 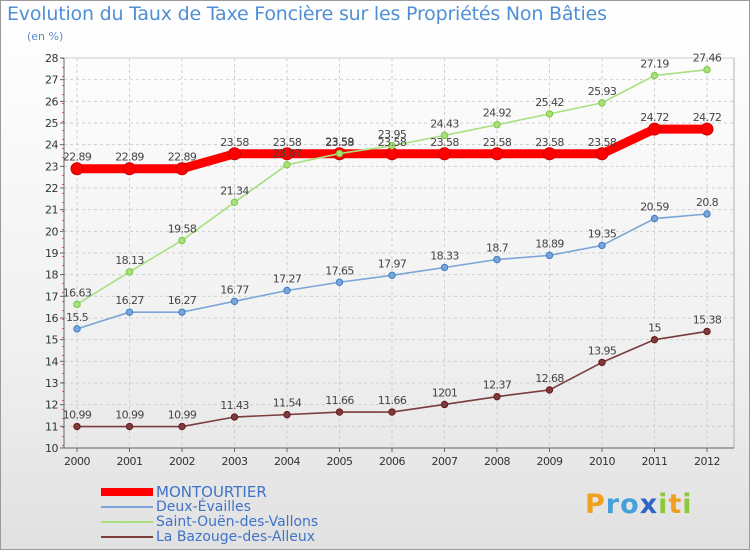 What do you see at coordinates (663, 504) in the screenshot?
I see `logo-letter: i` at bounding box center [663, 504].